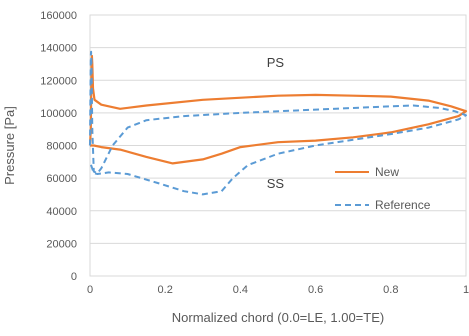 This screenshot has height=336, width=469. What do you see at coordinates (240, 290) in the screenshot?
I see `x-tick-label: 0.4` at bounding box center [240, 290].